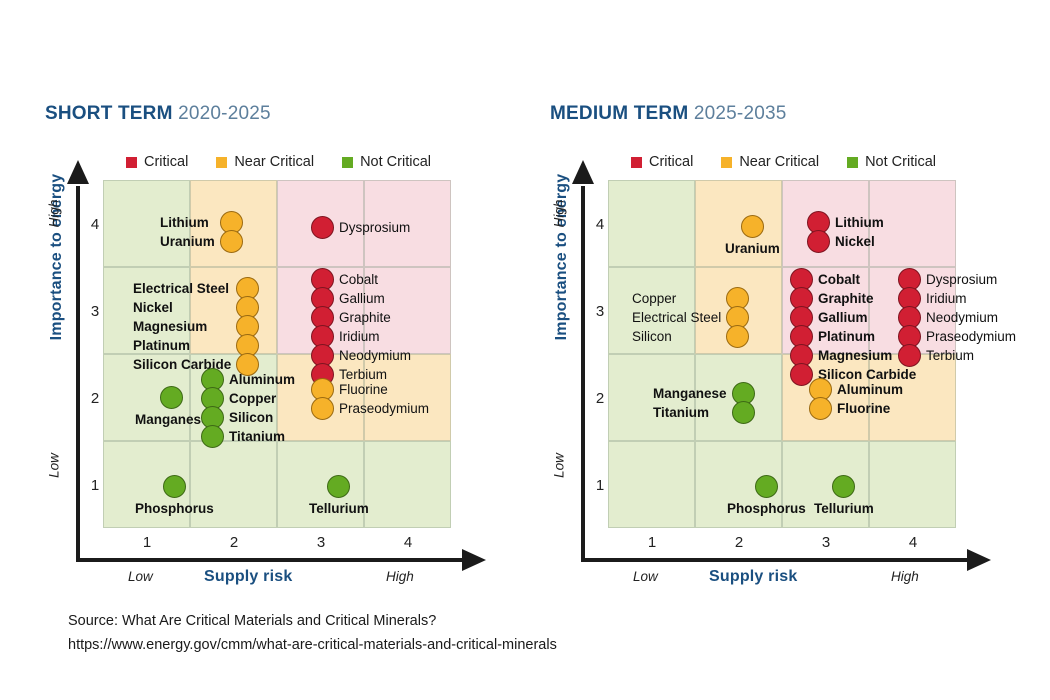 Image resolution: width=1050 pixels, height=700 pixels. I want to click on x-axis-high-label: High, so click(905, 576).